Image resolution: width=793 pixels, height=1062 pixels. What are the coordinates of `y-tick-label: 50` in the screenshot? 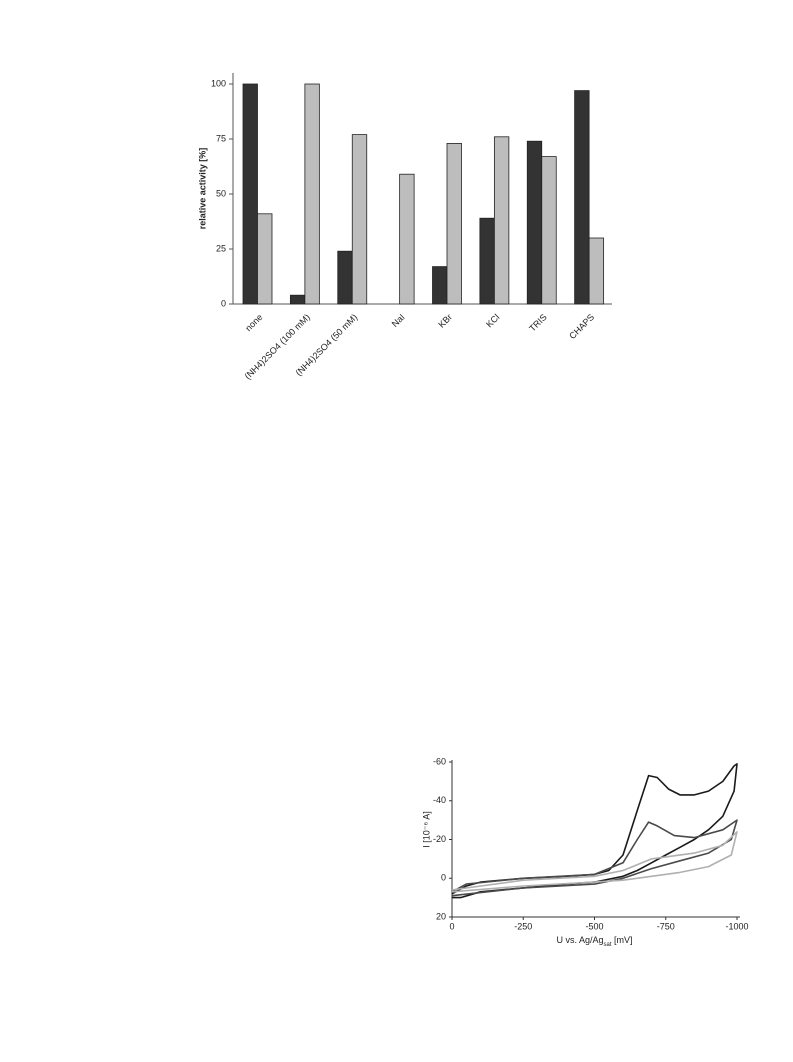 It's located at (221, 193).